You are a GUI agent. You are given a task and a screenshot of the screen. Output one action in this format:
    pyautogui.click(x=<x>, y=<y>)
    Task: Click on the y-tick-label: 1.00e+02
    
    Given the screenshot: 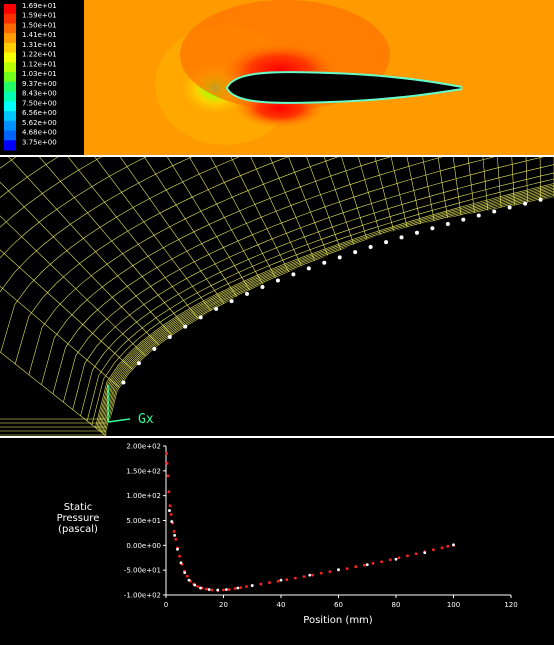 What is the action you would take?
    pyautogui.click(x=143, y=496)
    